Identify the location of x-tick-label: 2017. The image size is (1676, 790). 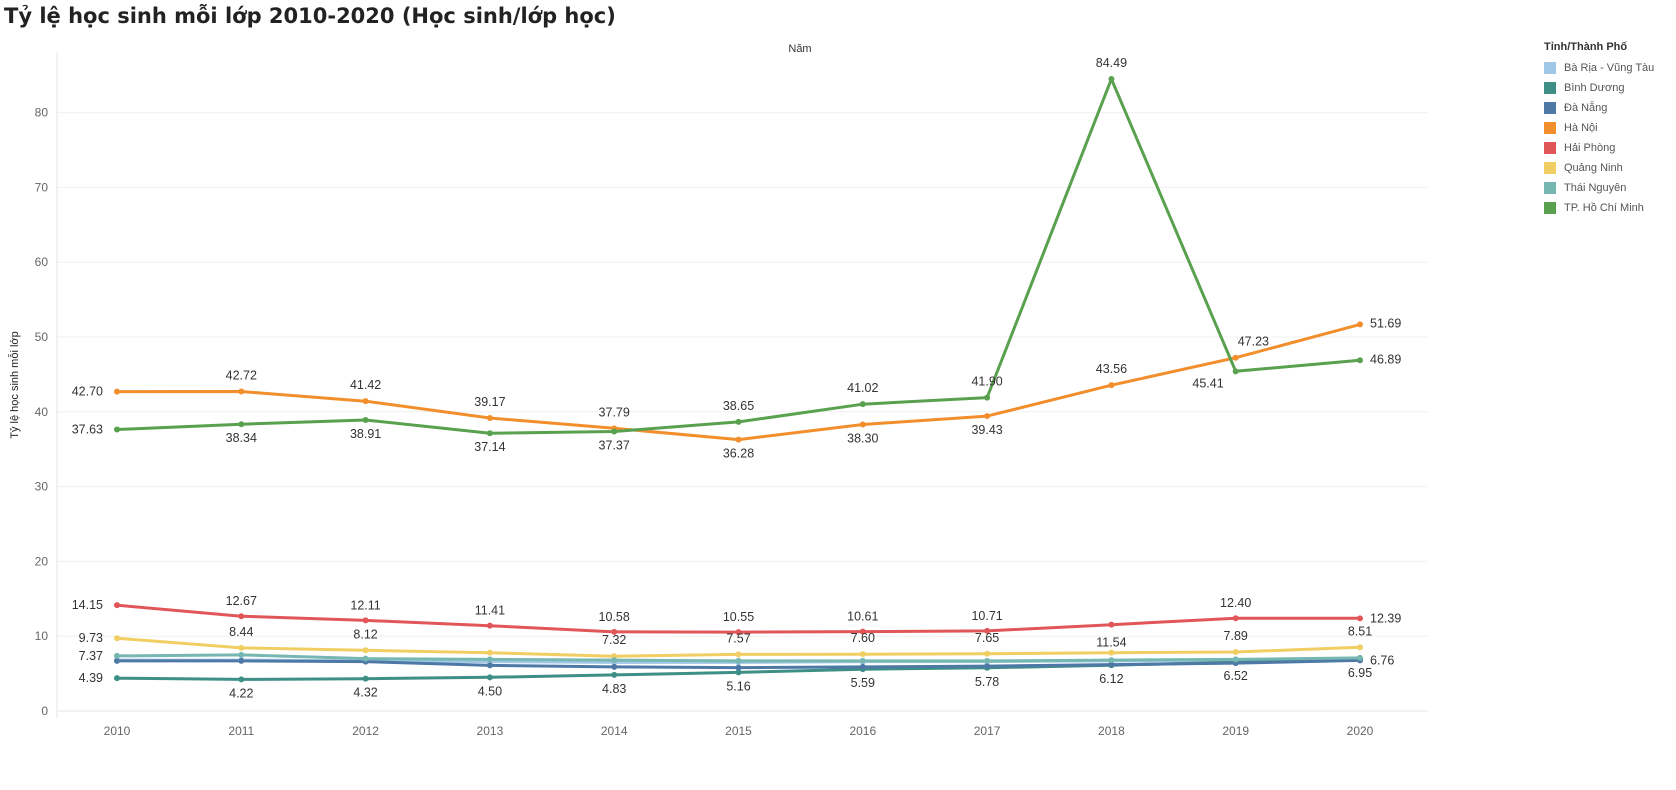
(987, 731).